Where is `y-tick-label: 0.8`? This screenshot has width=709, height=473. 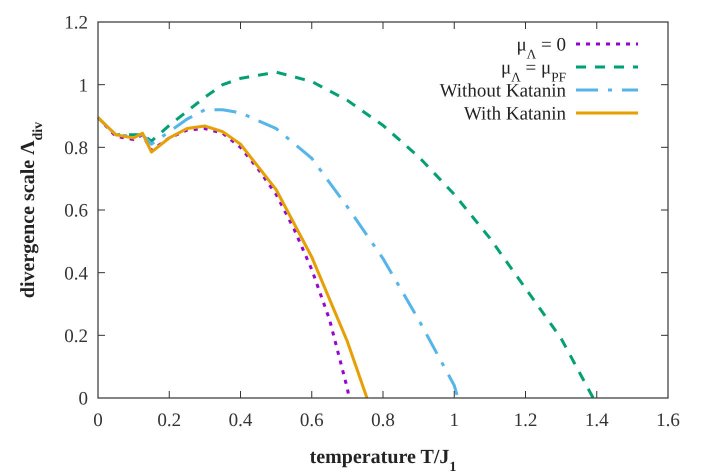 y-tick-label: 0.8 is located at coordinates (76, 148).